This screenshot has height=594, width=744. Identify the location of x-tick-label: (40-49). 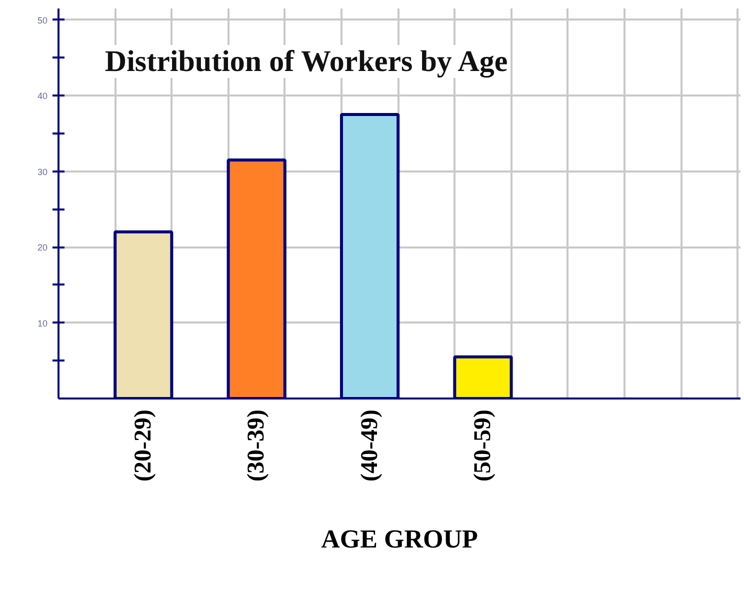
(369, 445).